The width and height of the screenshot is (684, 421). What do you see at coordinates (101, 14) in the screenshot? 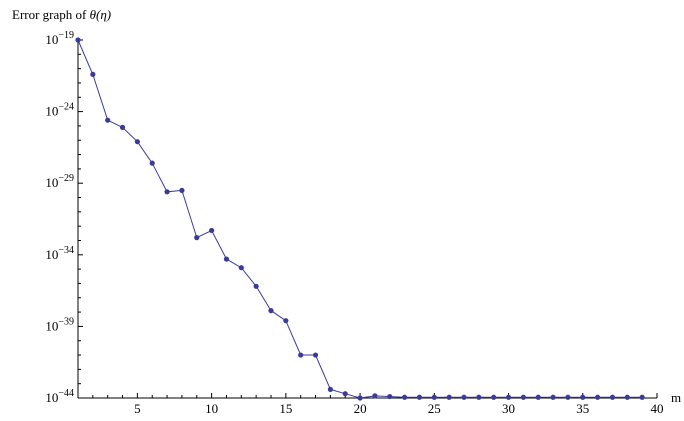
I see `chart-title-symbol: θ(η)` at bounding box center [101, 14].